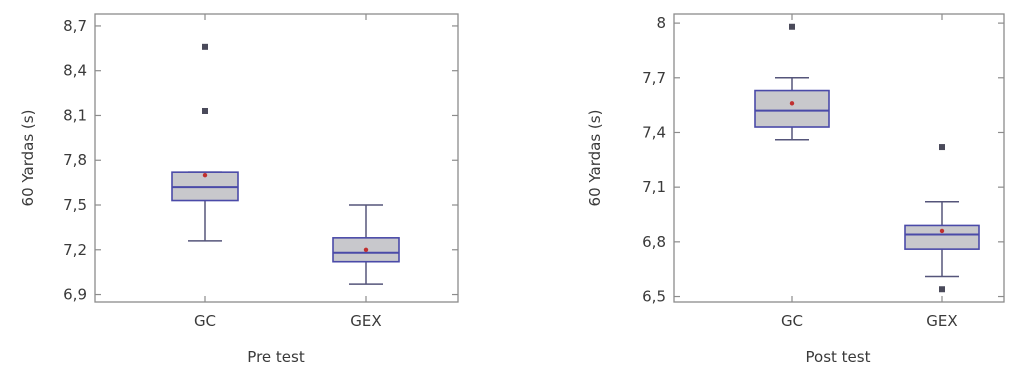  Describe the element at coordinates (654, 187) in the screenshot. I see `y-tick-label: 7,1` at that location.